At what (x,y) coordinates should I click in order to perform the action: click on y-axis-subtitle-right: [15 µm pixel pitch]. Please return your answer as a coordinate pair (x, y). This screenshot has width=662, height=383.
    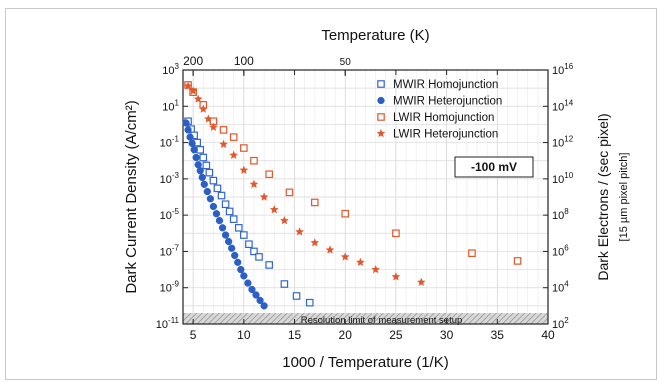
    Looking at the image, I should click on (624, 197).